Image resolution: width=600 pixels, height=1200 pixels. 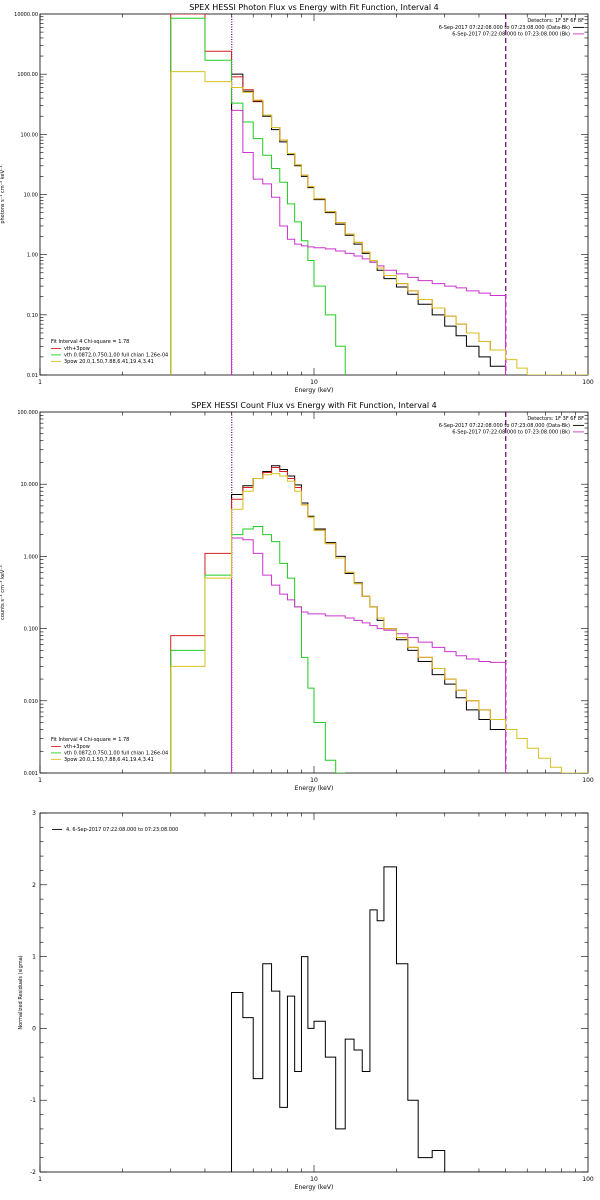 I want to click on y-tick-label: 100.000, so click(x=27, y=413).